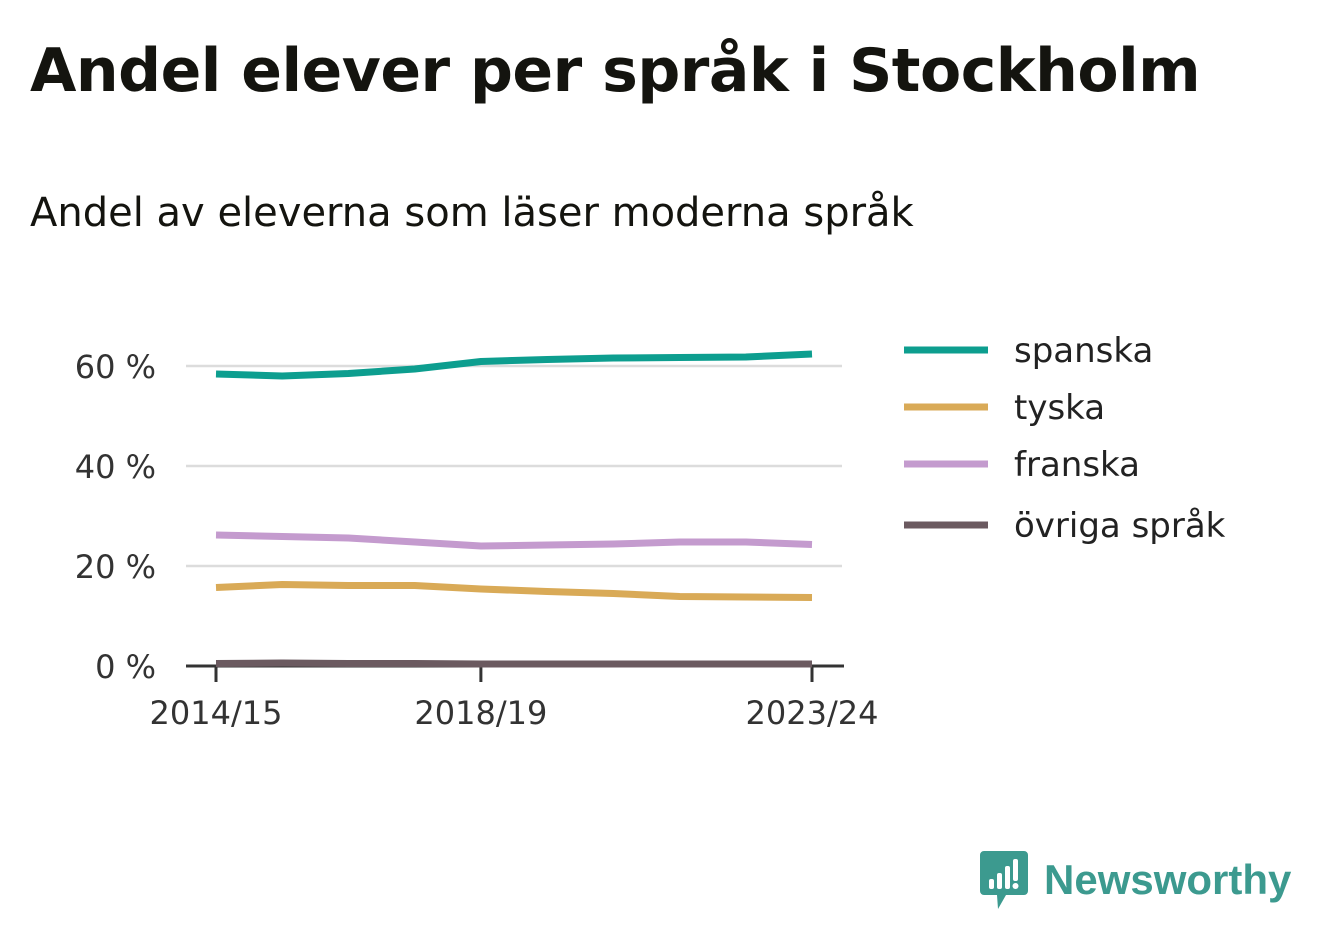  Describe the element at coordinates (1168, 879) in the screenshot. I see `brand-name: Newsworthy` at that location.